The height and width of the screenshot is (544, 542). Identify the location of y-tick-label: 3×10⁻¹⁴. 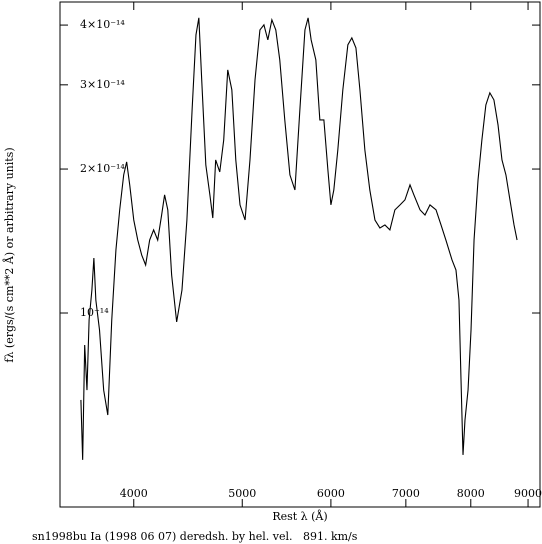
(102, 84).